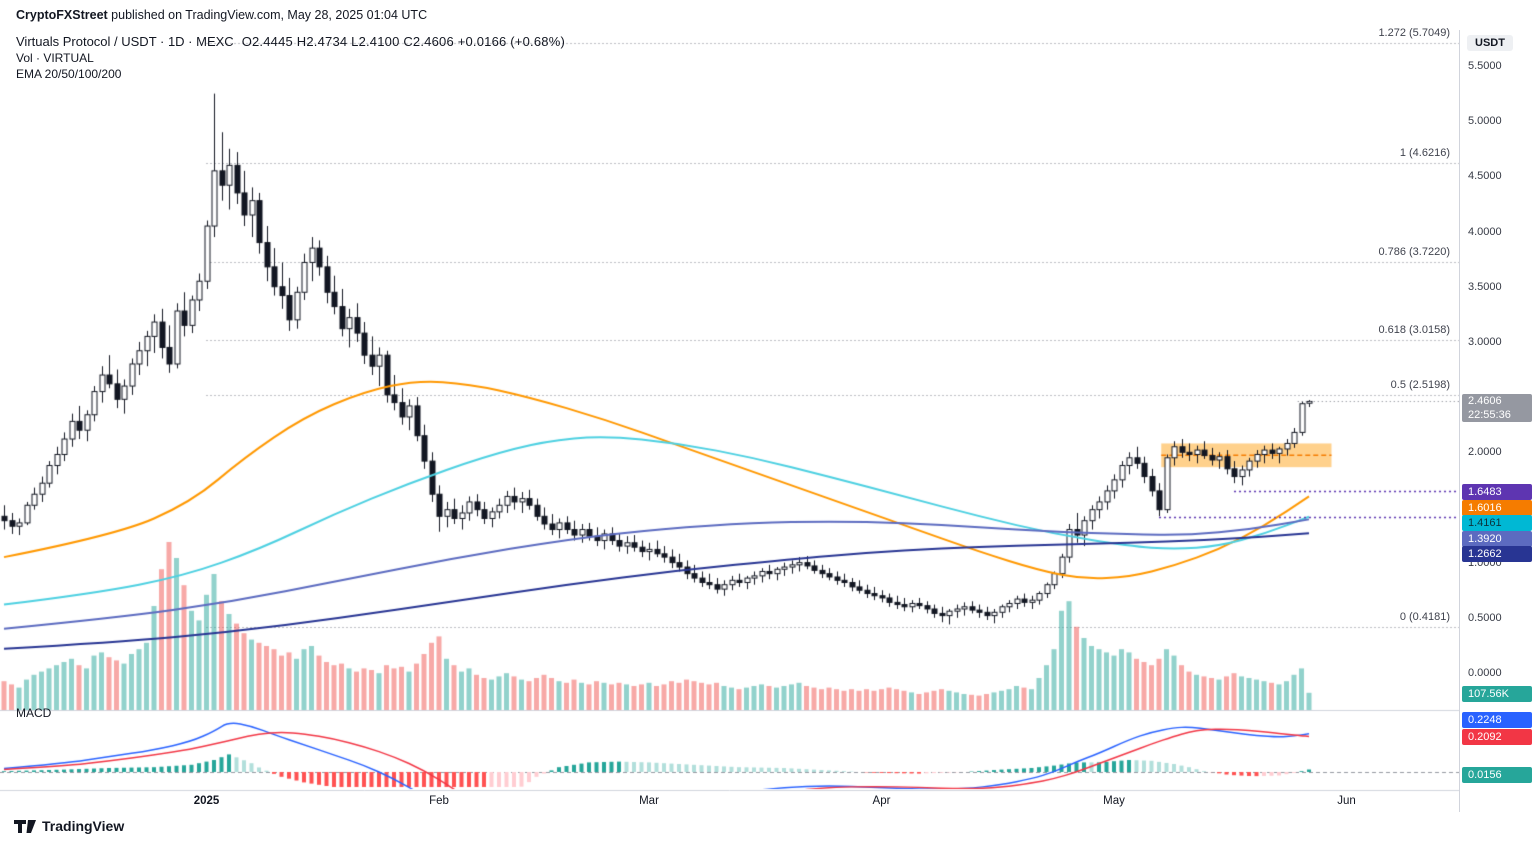 The image size is (1536, 847). What do you see at coordinates (1497, 492) in the screenshot?
I see `axis-value-badge: 1.6483` at bounding box center [1497, 492].